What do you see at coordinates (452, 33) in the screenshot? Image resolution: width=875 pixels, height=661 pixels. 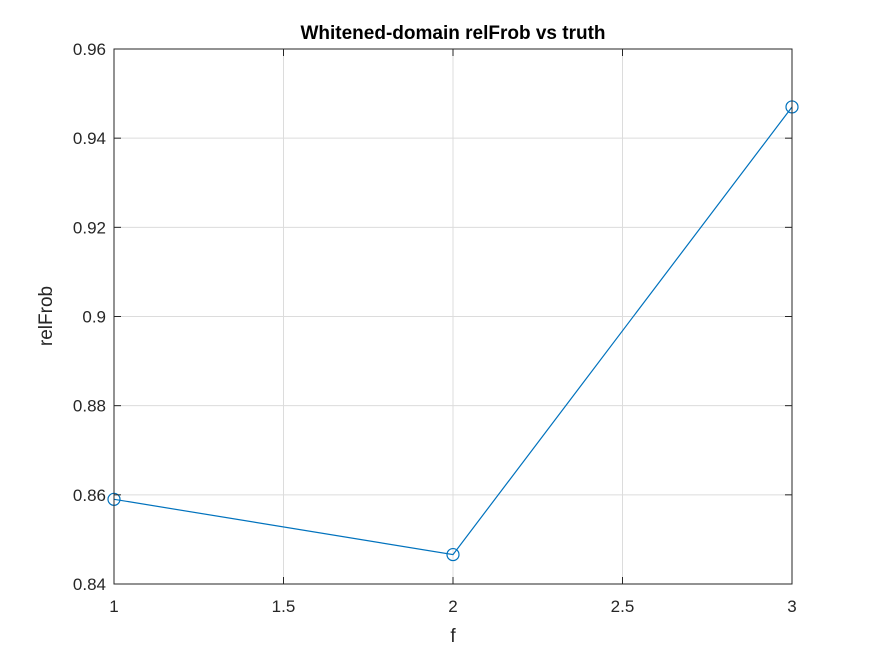 I see `chart-title: Whitened-domain relFrob vs truth` at bounding box center [452, 33].